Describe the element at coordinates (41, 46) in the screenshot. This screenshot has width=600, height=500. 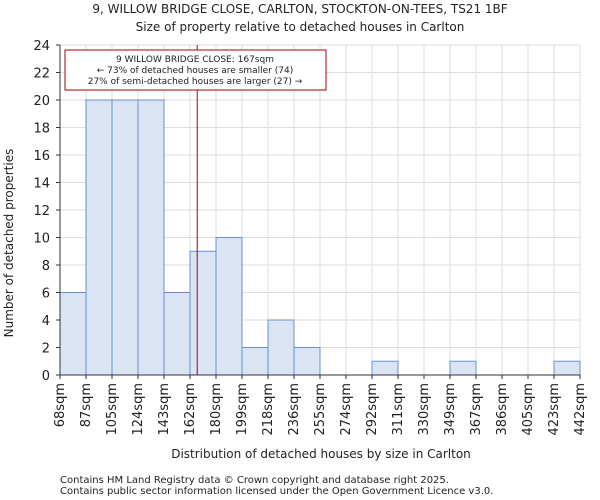
I see `y-tick-label: 24` at that location.